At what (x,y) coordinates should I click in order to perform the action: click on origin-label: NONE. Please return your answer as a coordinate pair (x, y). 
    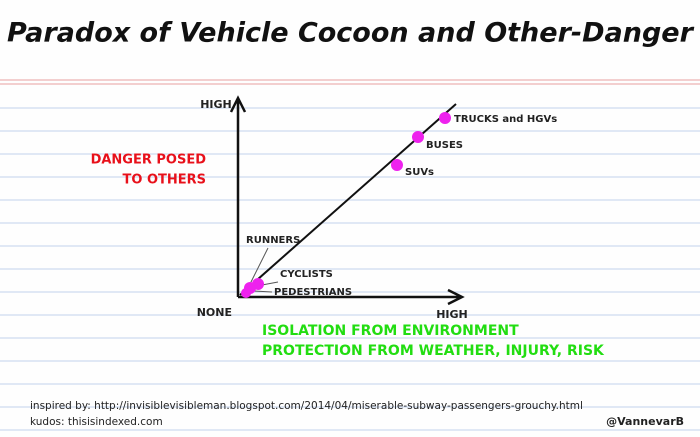
    Looking at the image, I should click on (214, 312).